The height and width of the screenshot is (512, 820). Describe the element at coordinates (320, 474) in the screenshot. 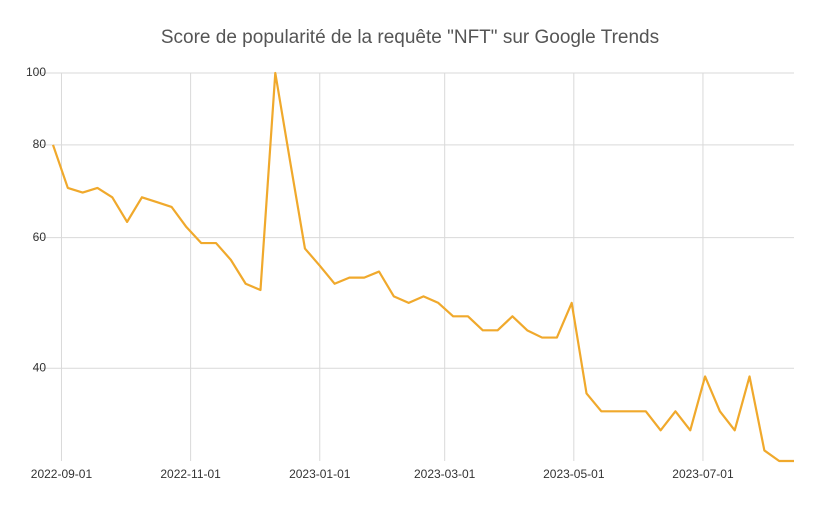

I see `x-tick-label: 2023-01-01` at that location.